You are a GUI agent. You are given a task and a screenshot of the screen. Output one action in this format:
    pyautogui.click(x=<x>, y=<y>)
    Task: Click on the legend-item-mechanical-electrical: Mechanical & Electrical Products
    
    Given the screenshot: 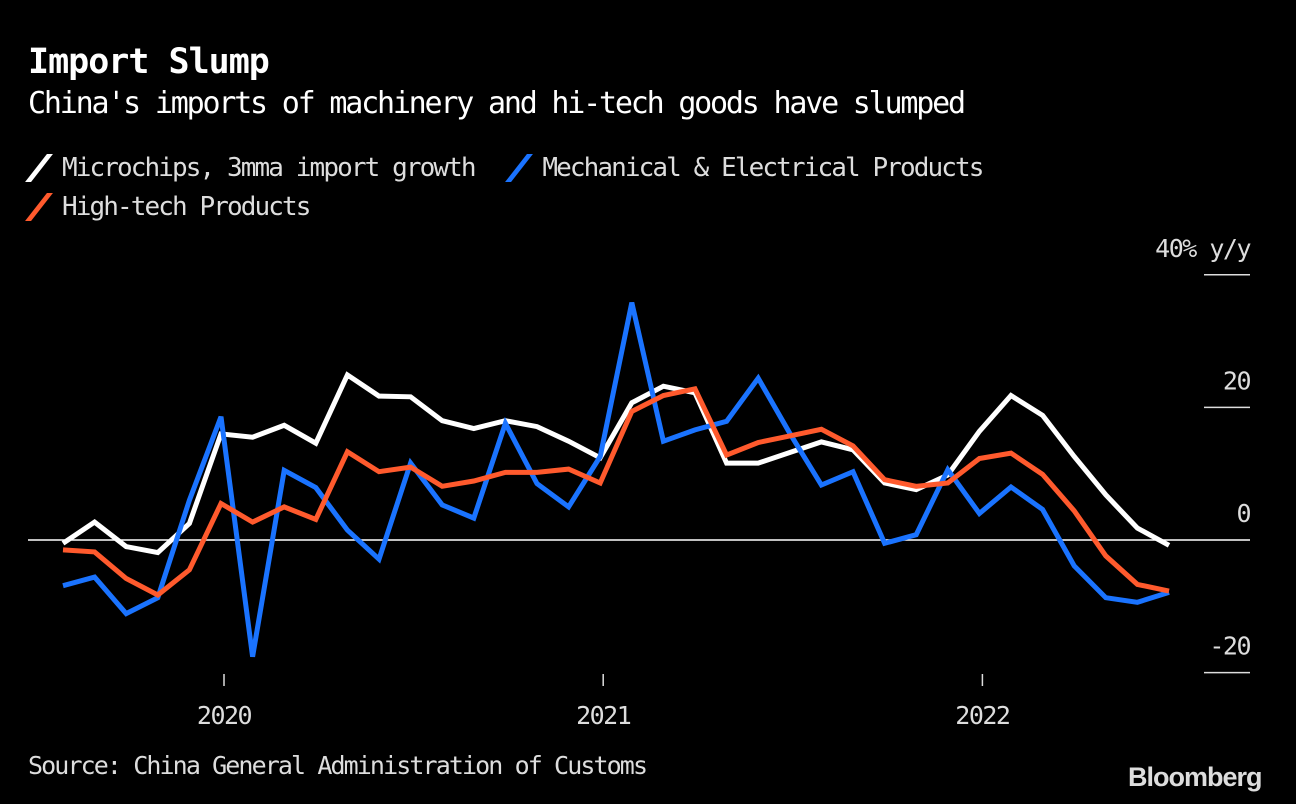 What is the action you would take?
    pyautogui.click(x=744, y=168)
    